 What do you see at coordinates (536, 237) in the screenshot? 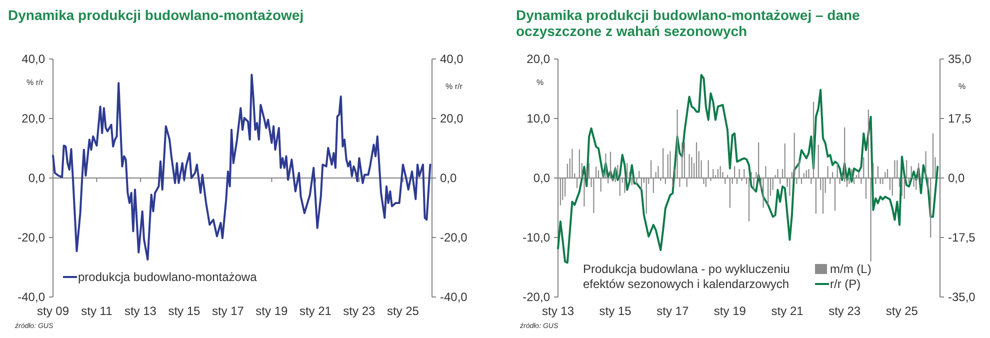
I see `y-tick-label: -10,0` at bounding box center [536, 237].